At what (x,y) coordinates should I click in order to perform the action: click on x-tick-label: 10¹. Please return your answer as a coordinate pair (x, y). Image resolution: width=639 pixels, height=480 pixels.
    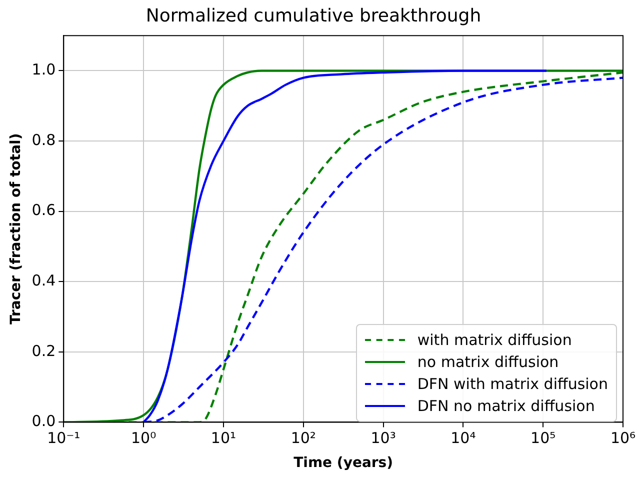
    Looking at the image, I should click on (223, 438).